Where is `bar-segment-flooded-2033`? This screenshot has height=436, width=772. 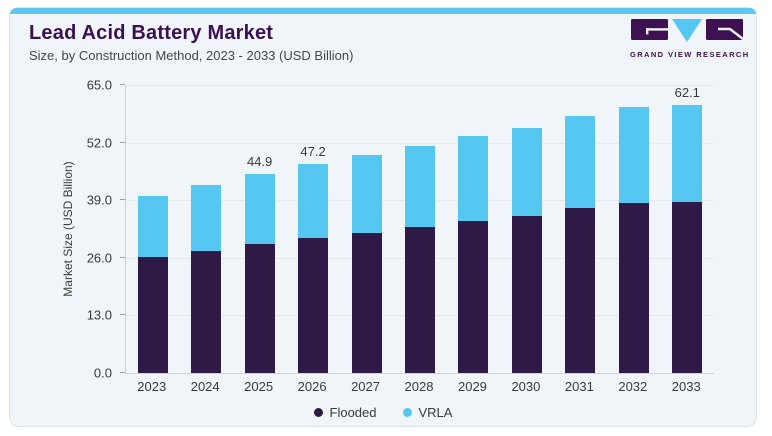 bar-segment-flooded-2033 is located at coordinates (687, 287).